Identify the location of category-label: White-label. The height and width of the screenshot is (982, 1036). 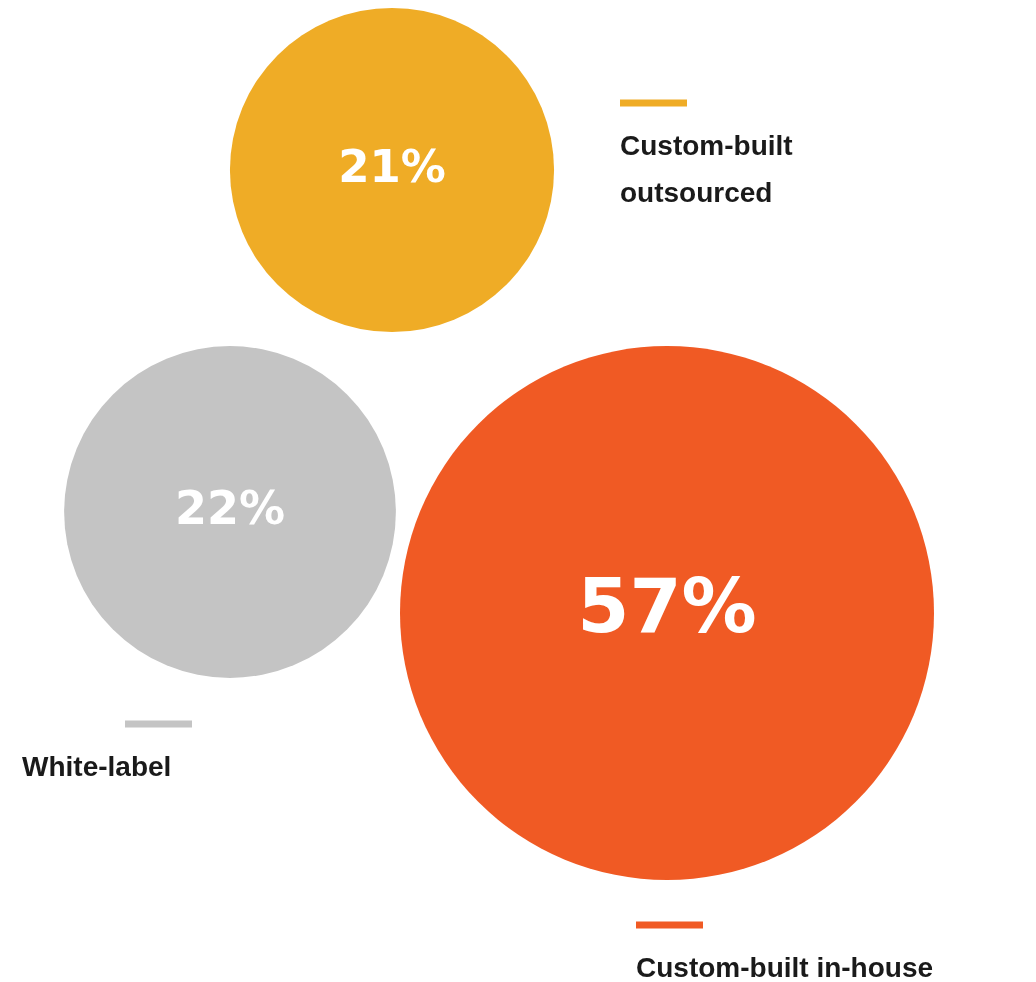
(97, 766).